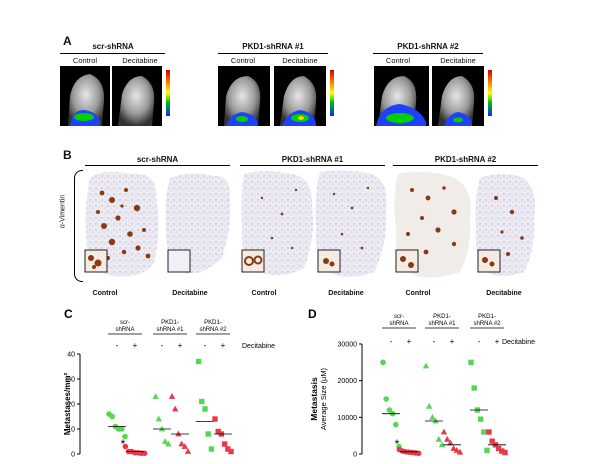 This screenshot has width=600, height=464. What do you see at coordinates (487, 324) in the screenshot?
I see `group-header-line2: shRNA #2` at bounding box center [487, 324].